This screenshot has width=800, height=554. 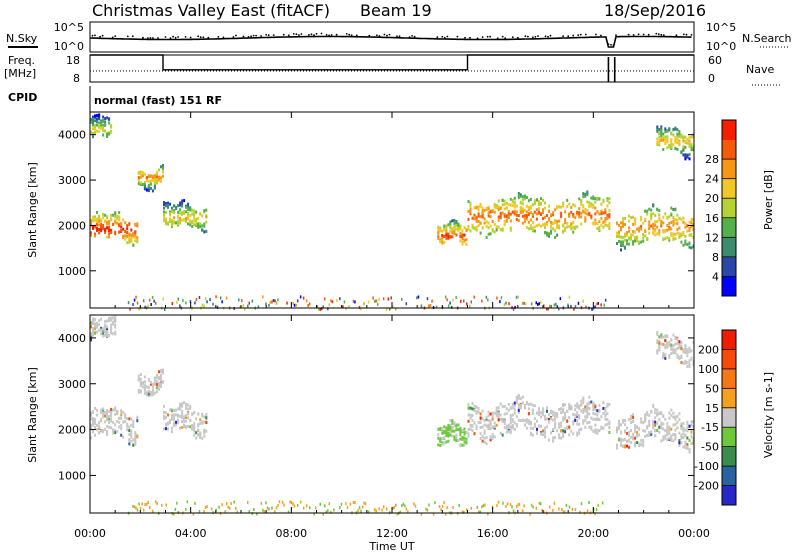 What do you see at coordinates (708, 349) in the screenshot?
I see `colorbar-tick-label: 200` at bounding box center [708, 349].